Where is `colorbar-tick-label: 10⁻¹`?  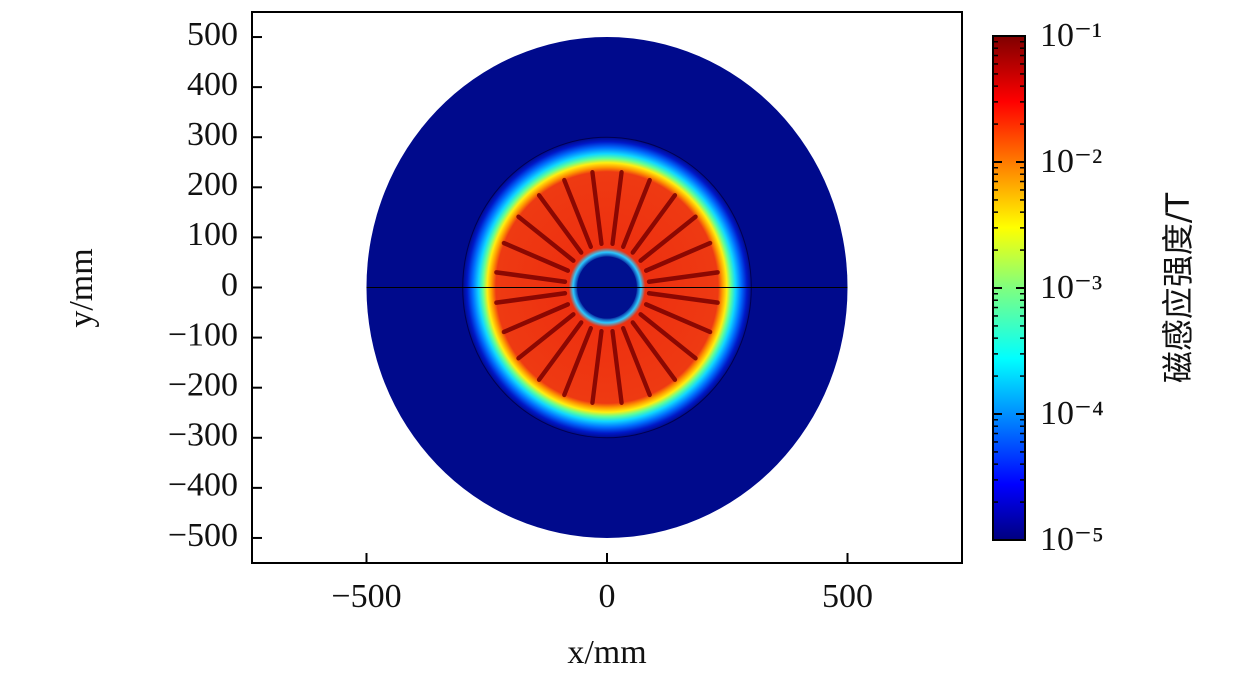
colorbar-tick-label: 10⁻¹ is located at coordinates (1071, 35).